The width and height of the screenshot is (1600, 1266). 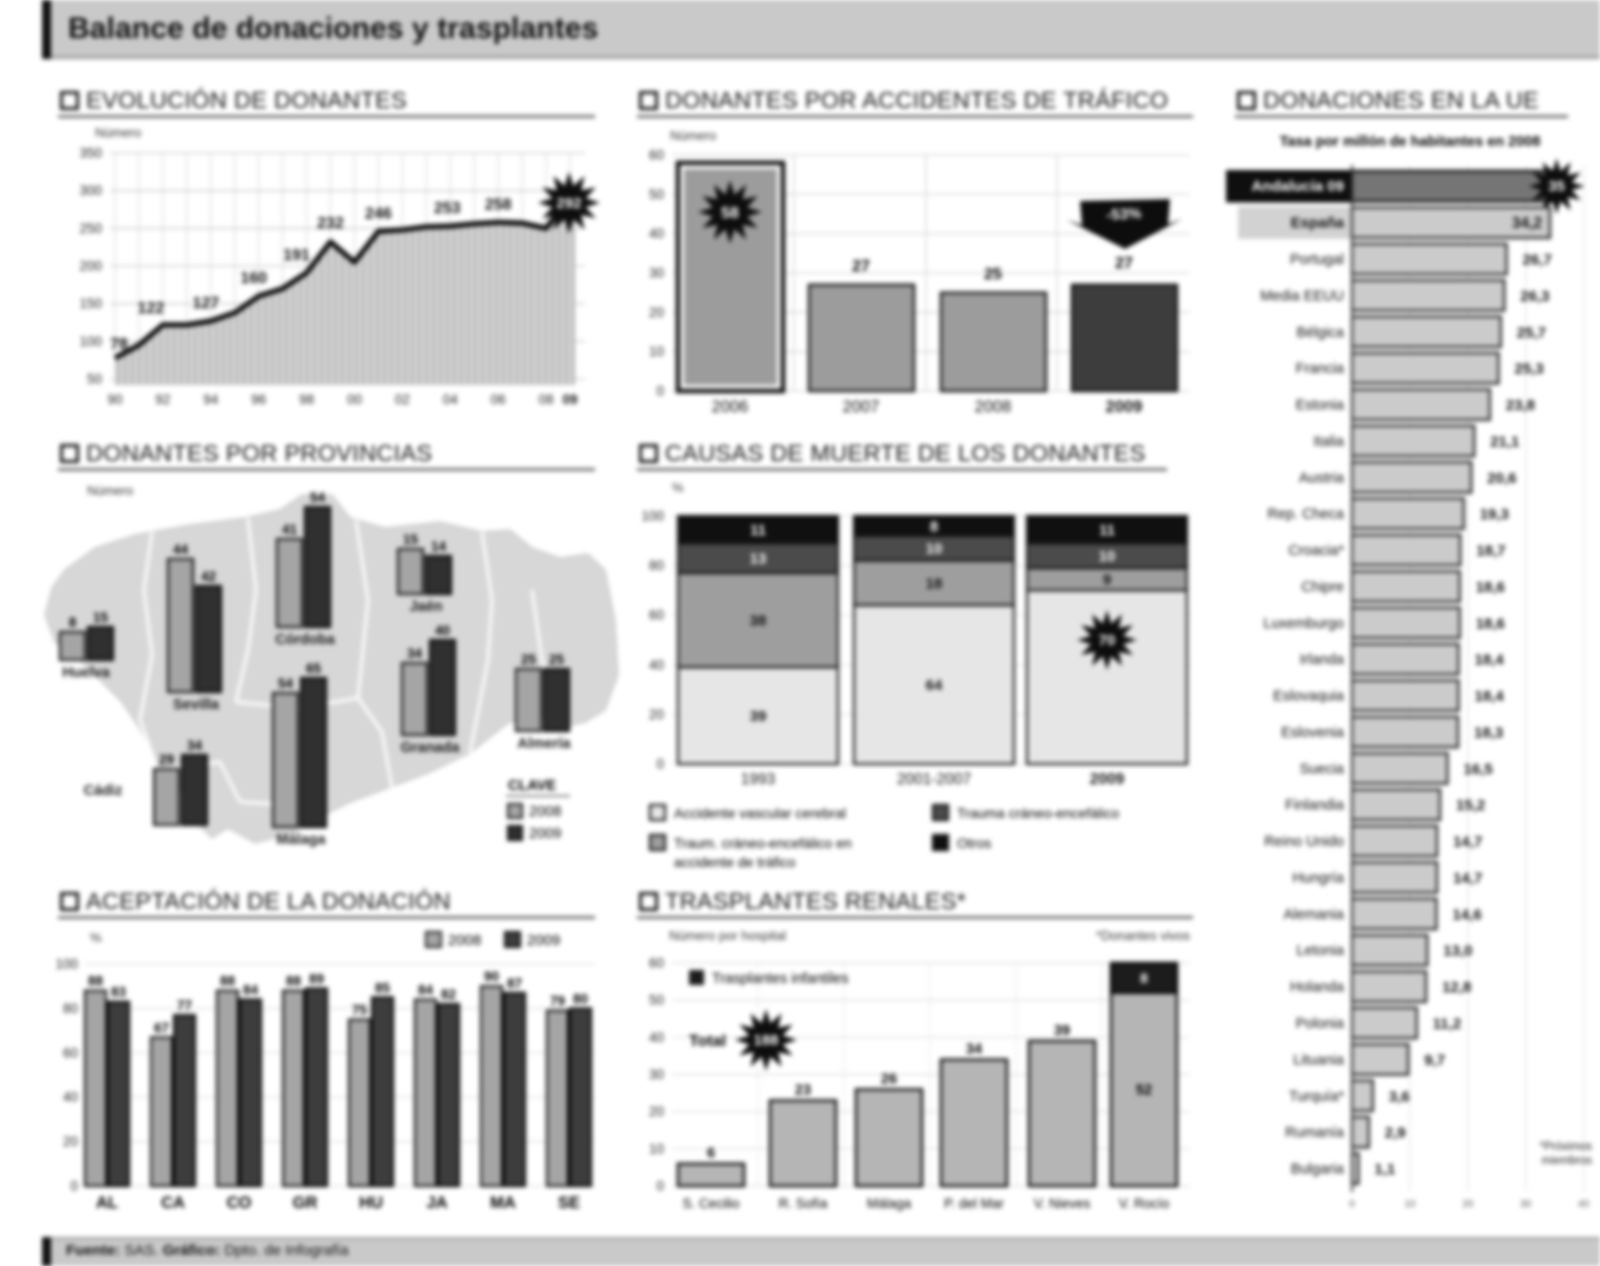 I want to click on svg-text: -53%, so click(x=1124, y=214).